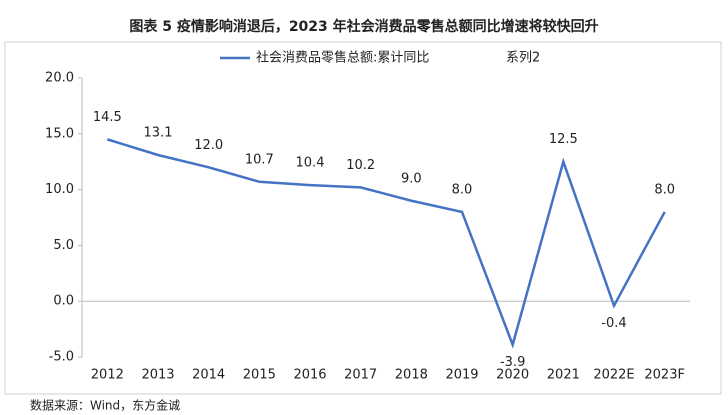 The height and width of the screenshot is (415, 728). What do you see at coordinates (105, 405) in the screenshot?
I see `source: 数据来源：Wind，东方金诚` at bounding box center [105, 405].